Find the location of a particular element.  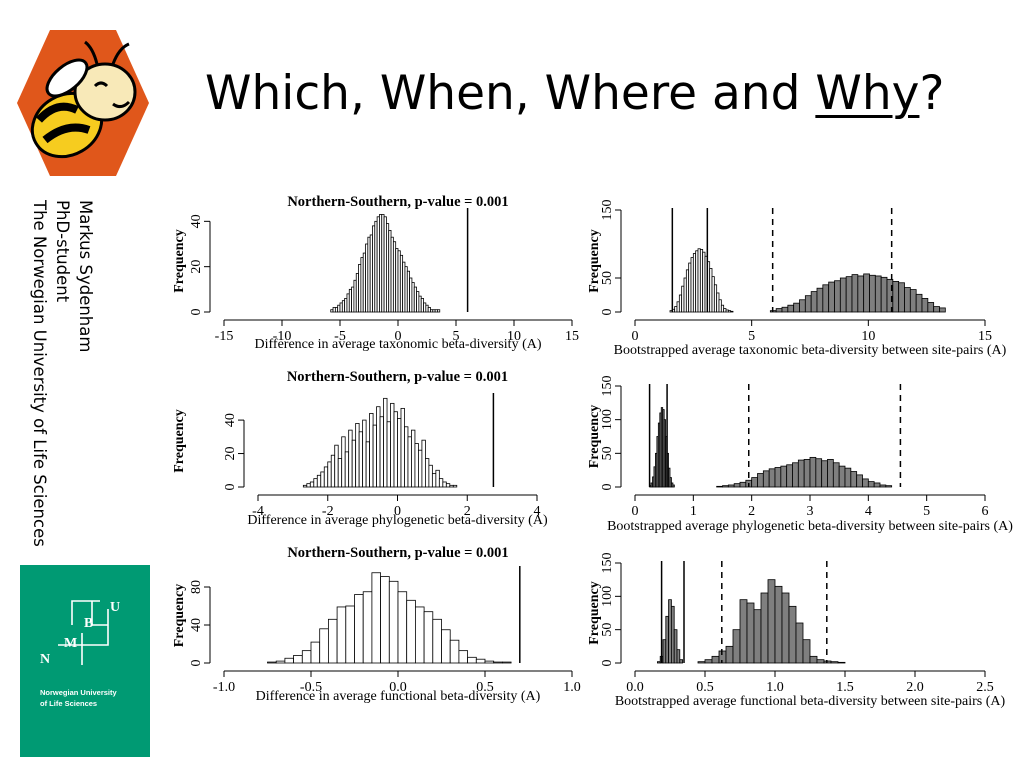

x-tick-label: -5 is located at coordinates (340, 336).